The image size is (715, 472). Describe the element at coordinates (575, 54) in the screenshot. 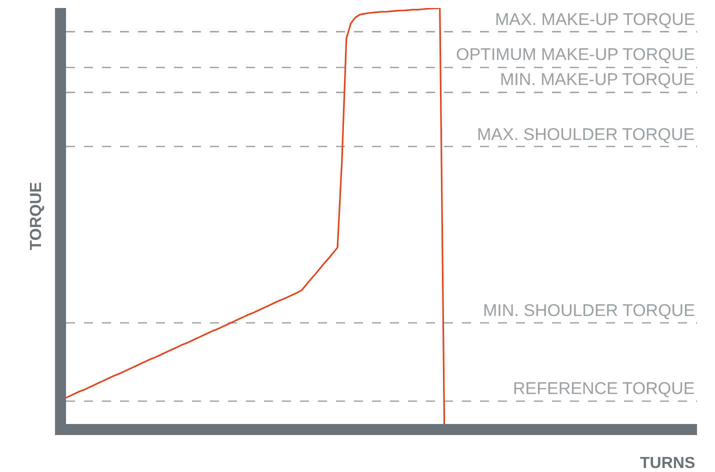

I see `ref-line-label: OPTIMUM MAKE-UP TORQUE` at that location.